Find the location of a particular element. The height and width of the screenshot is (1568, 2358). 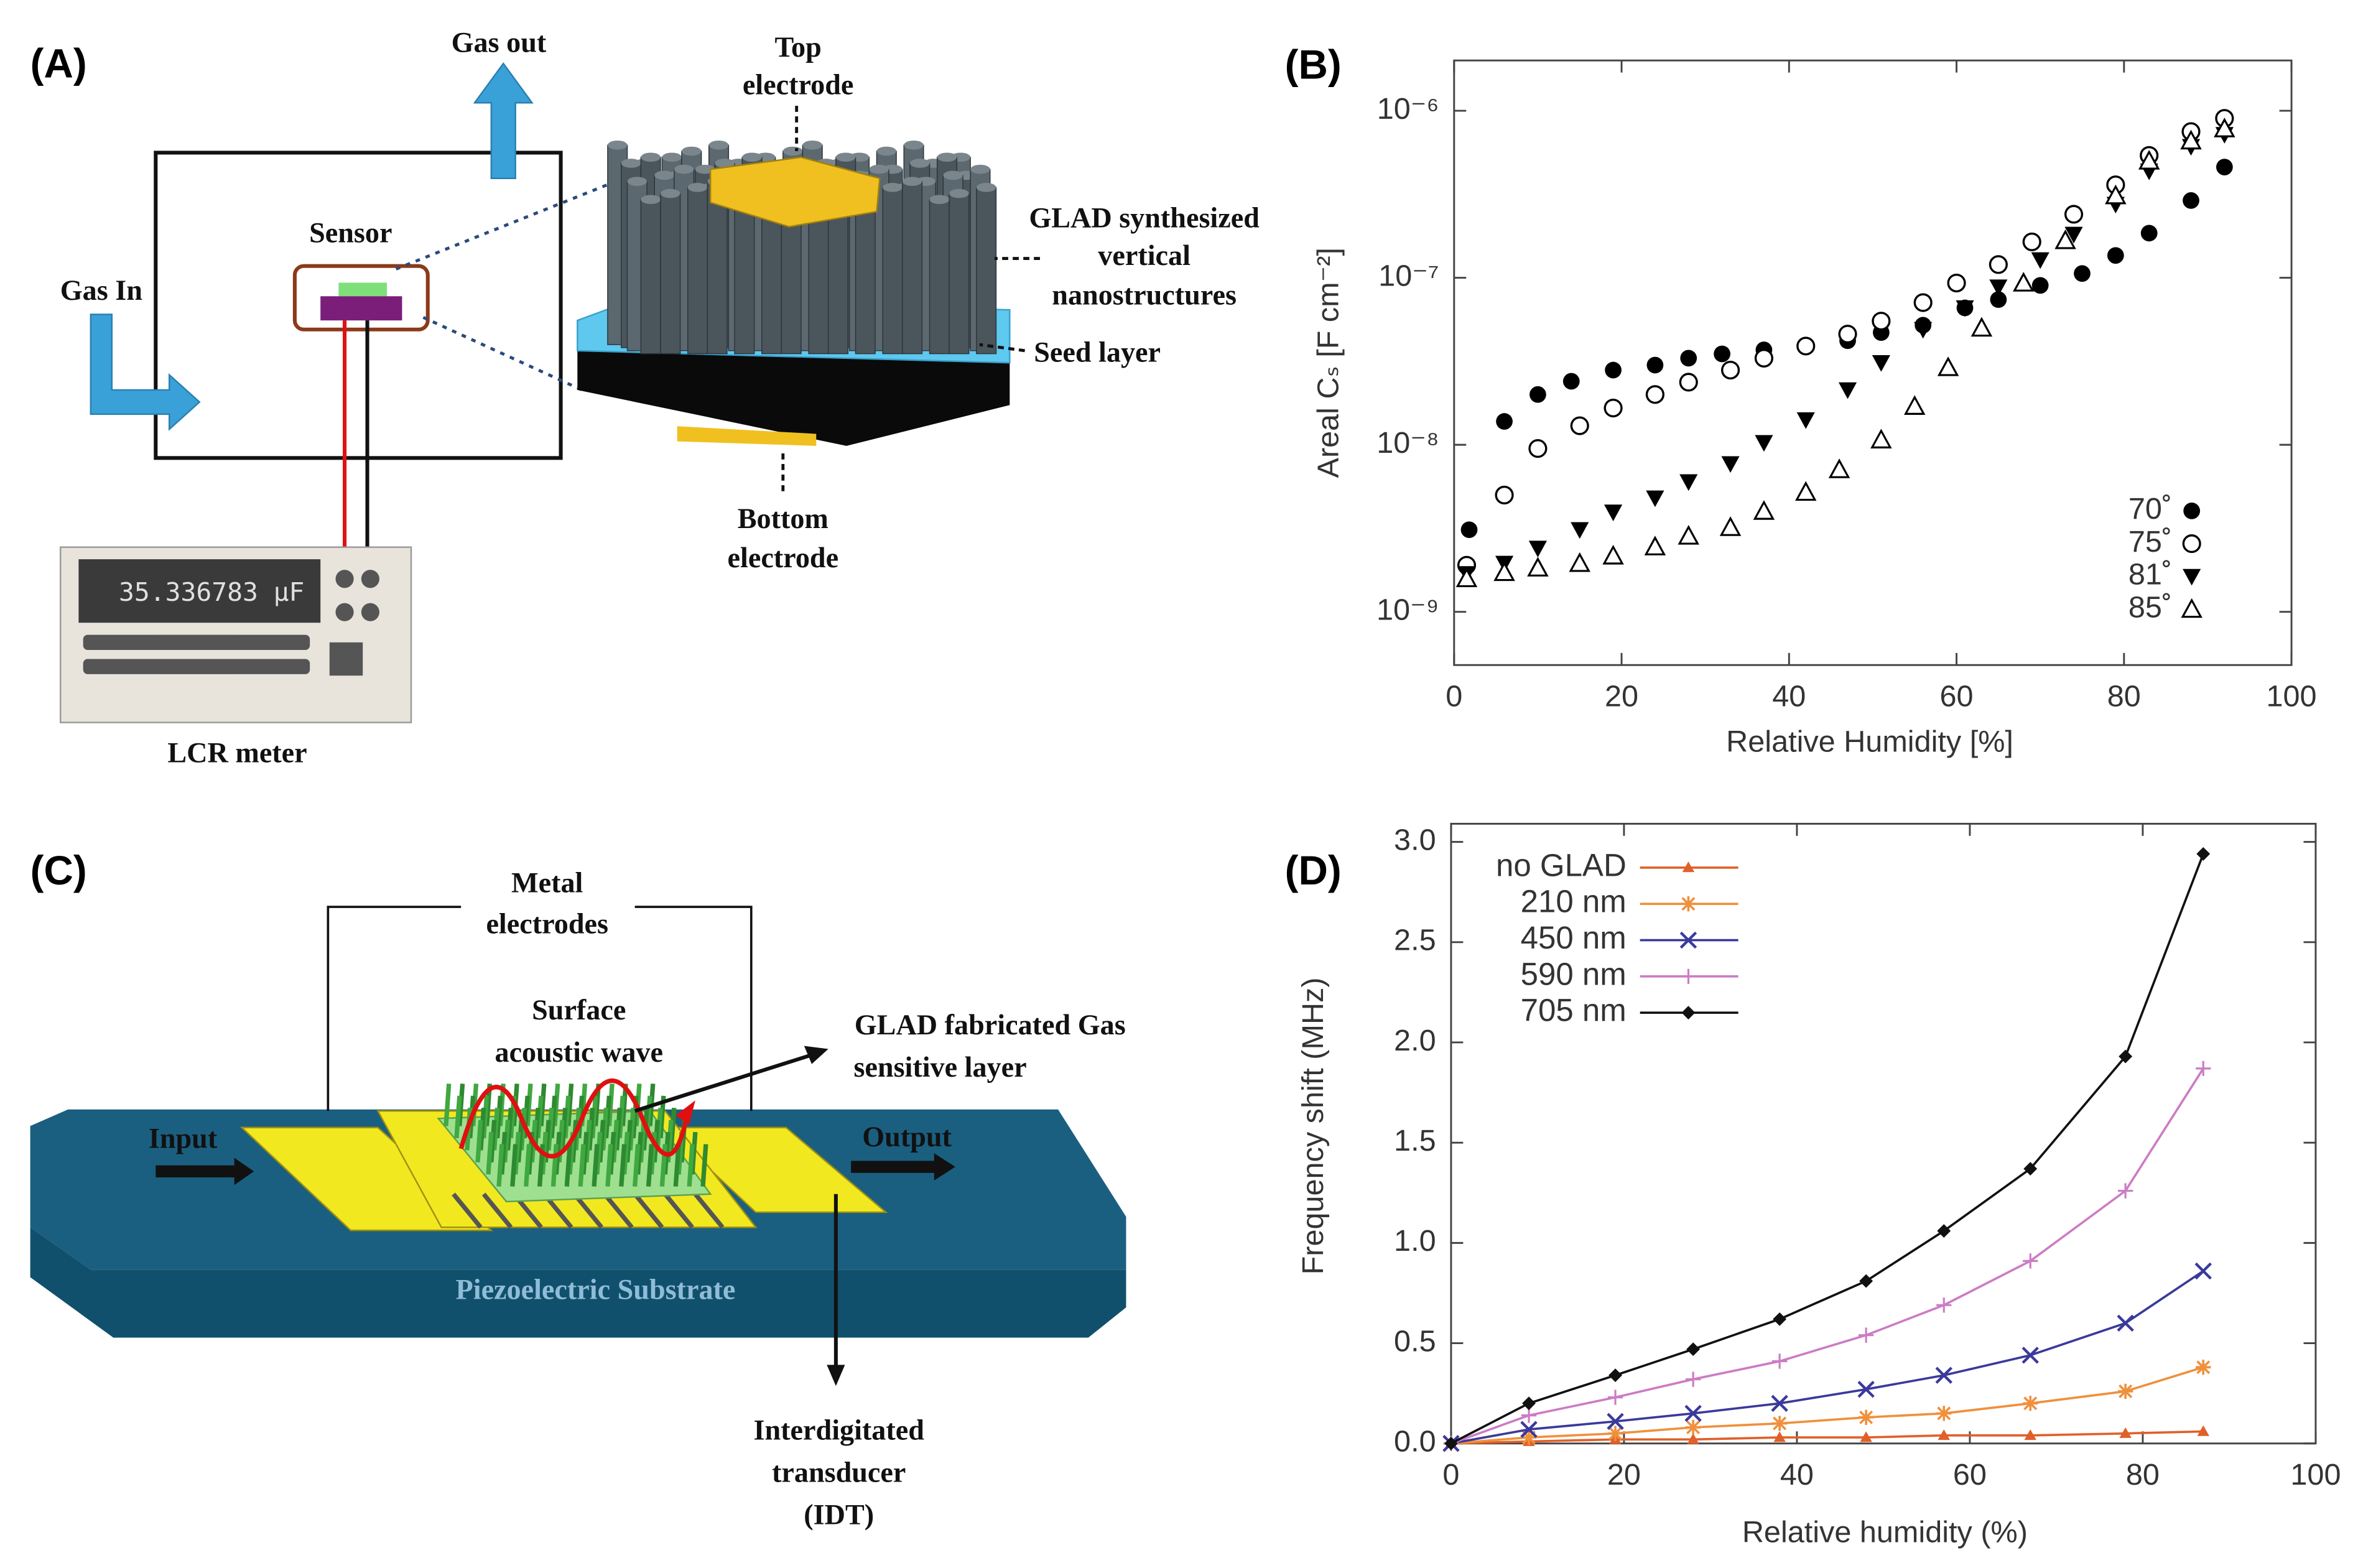

sensor-layer is located at coordinates (363, 289).